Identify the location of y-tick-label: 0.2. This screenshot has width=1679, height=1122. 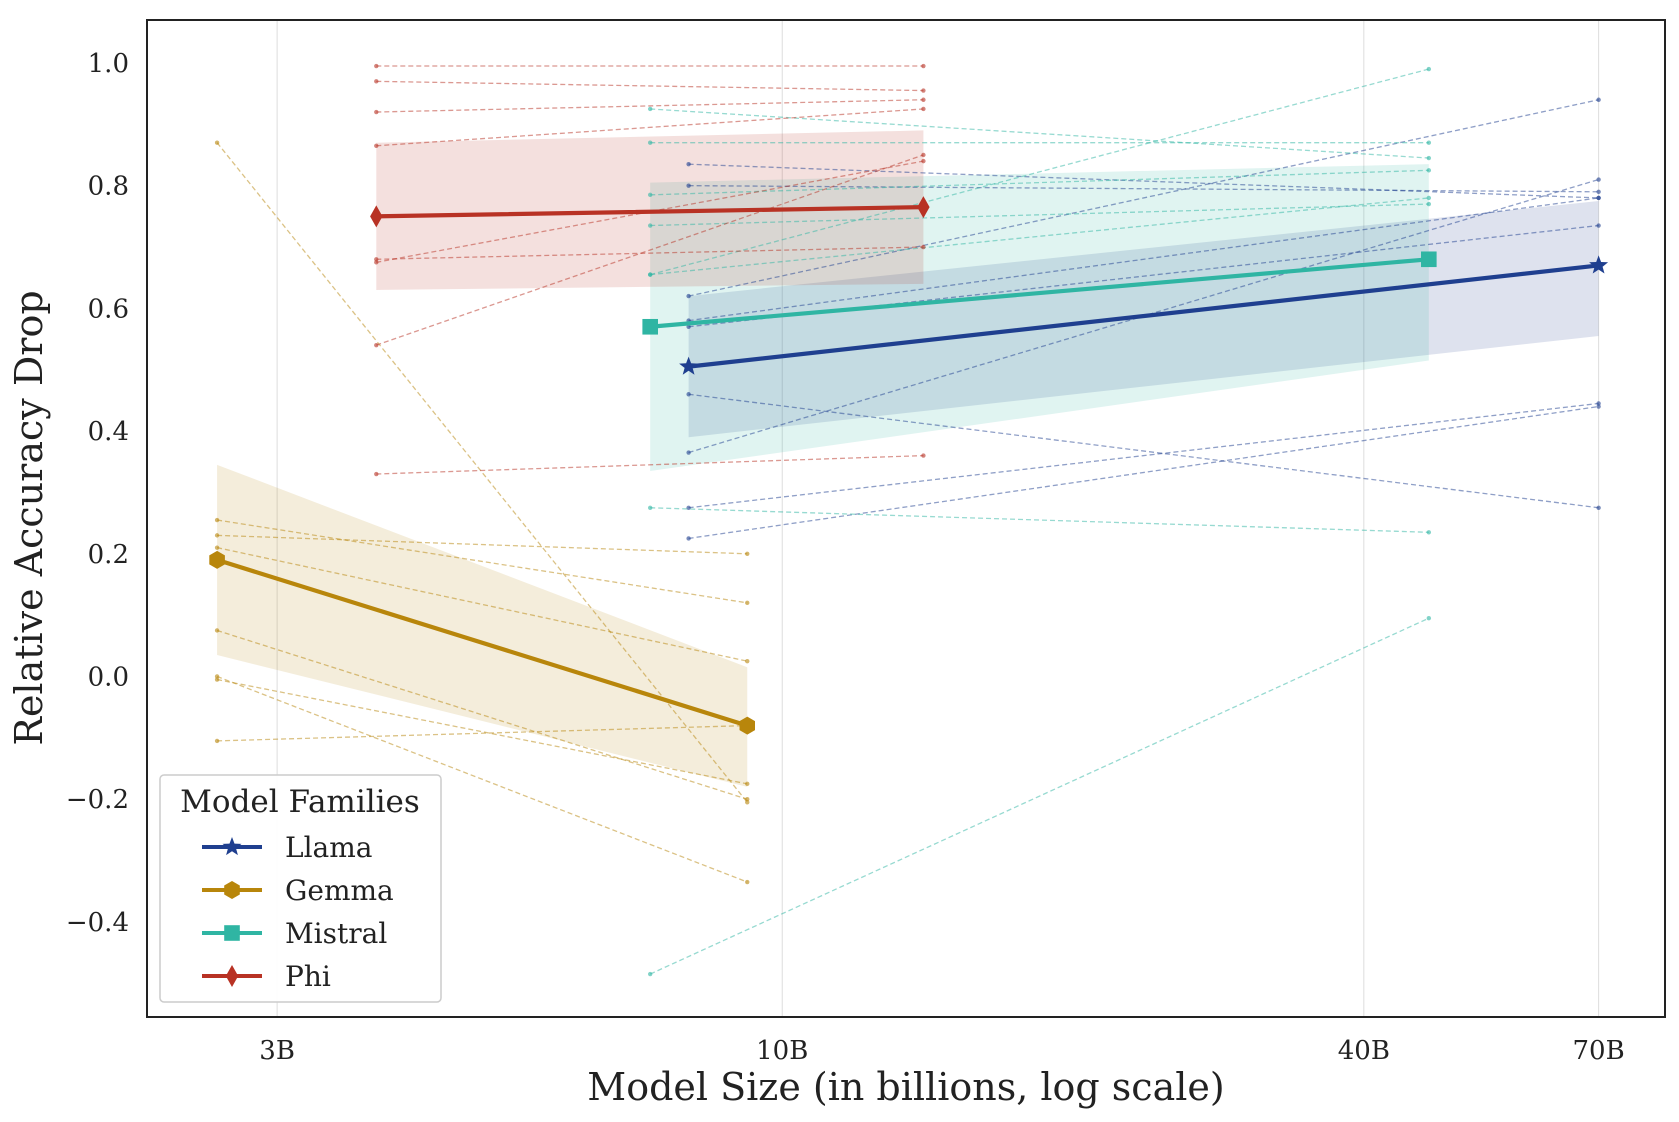
(108, 555).